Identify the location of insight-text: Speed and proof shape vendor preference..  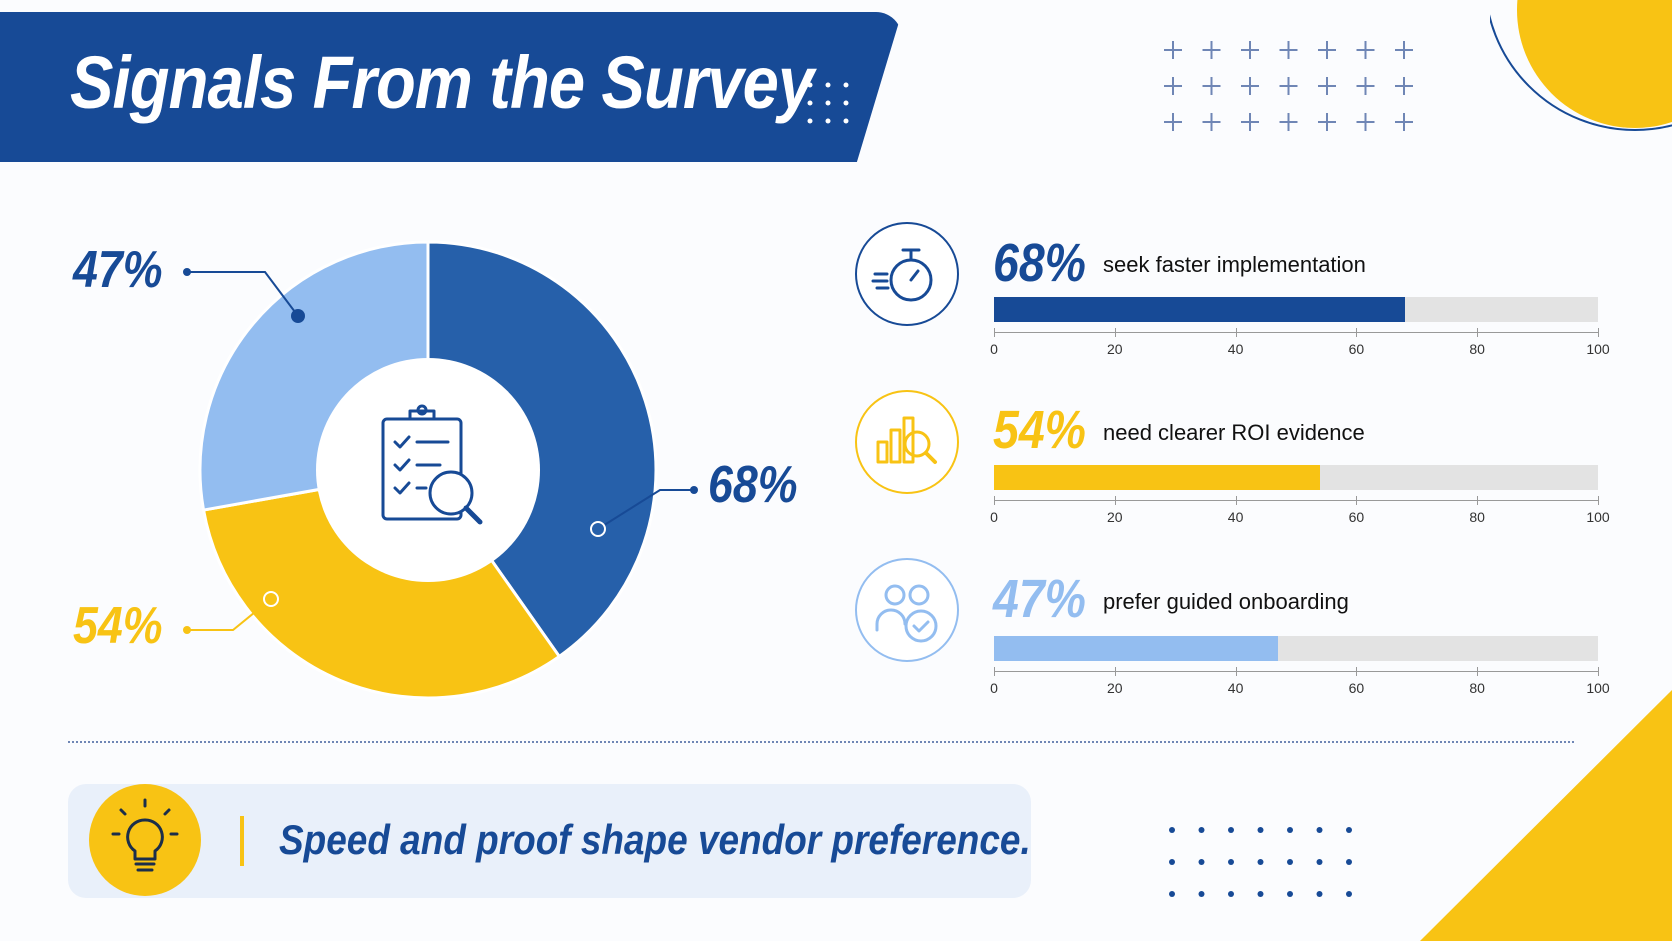
(655, 839).